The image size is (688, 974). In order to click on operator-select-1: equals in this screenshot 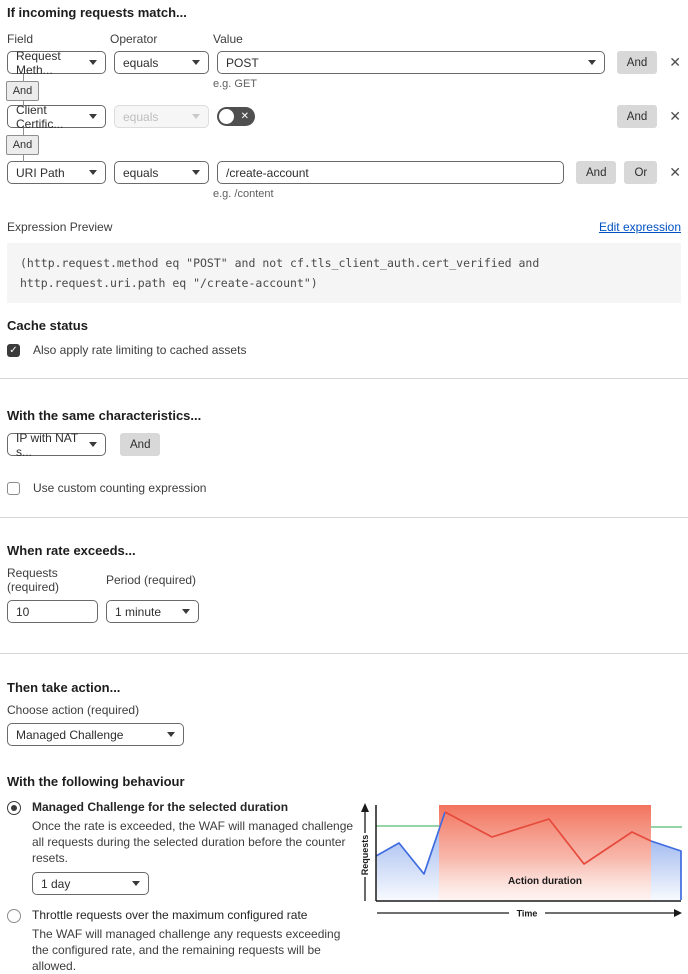, I will do `click(161, 62)`.